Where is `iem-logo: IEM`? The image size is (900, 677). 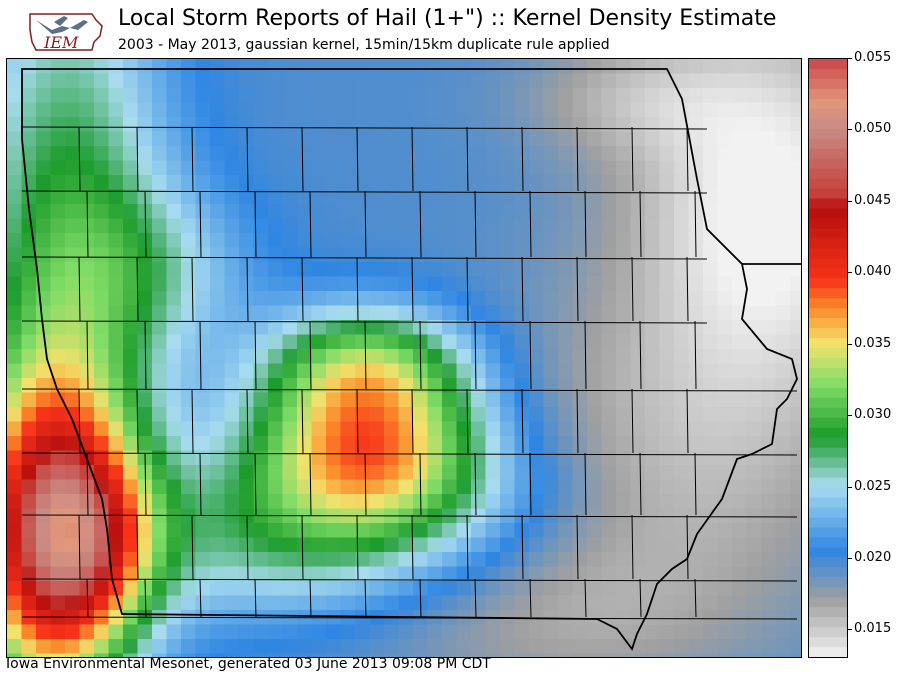
iem-logo: IEM is located at coordinates (65, 31).